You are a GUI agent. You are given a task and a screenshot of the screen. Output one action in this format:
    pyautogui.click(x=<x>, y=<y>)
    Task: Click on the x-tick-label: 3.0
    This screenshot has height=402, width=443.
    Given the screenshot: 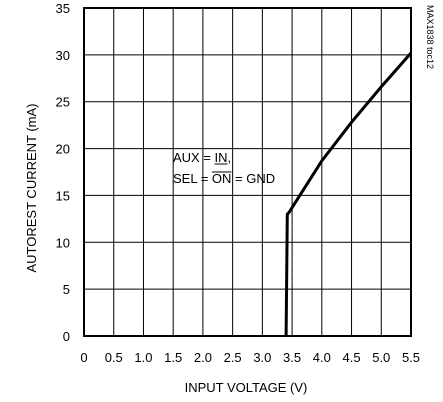 What is the action you would take?
    pyautogui.click(x=262, y=357)
    